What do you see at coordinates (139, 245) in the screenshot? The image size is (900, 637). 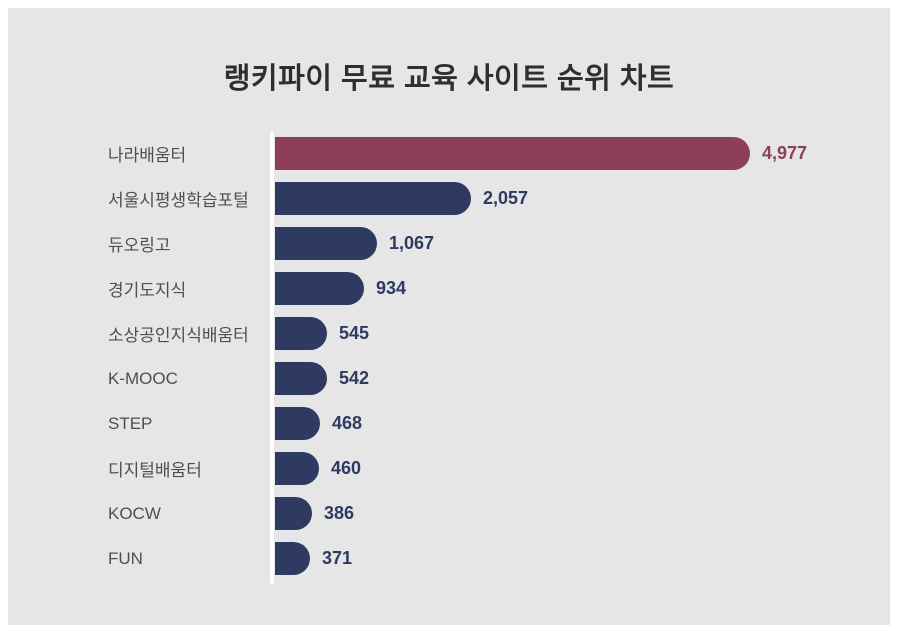 I see `category-label: 듀오링고` at bounding box center [139, 245].